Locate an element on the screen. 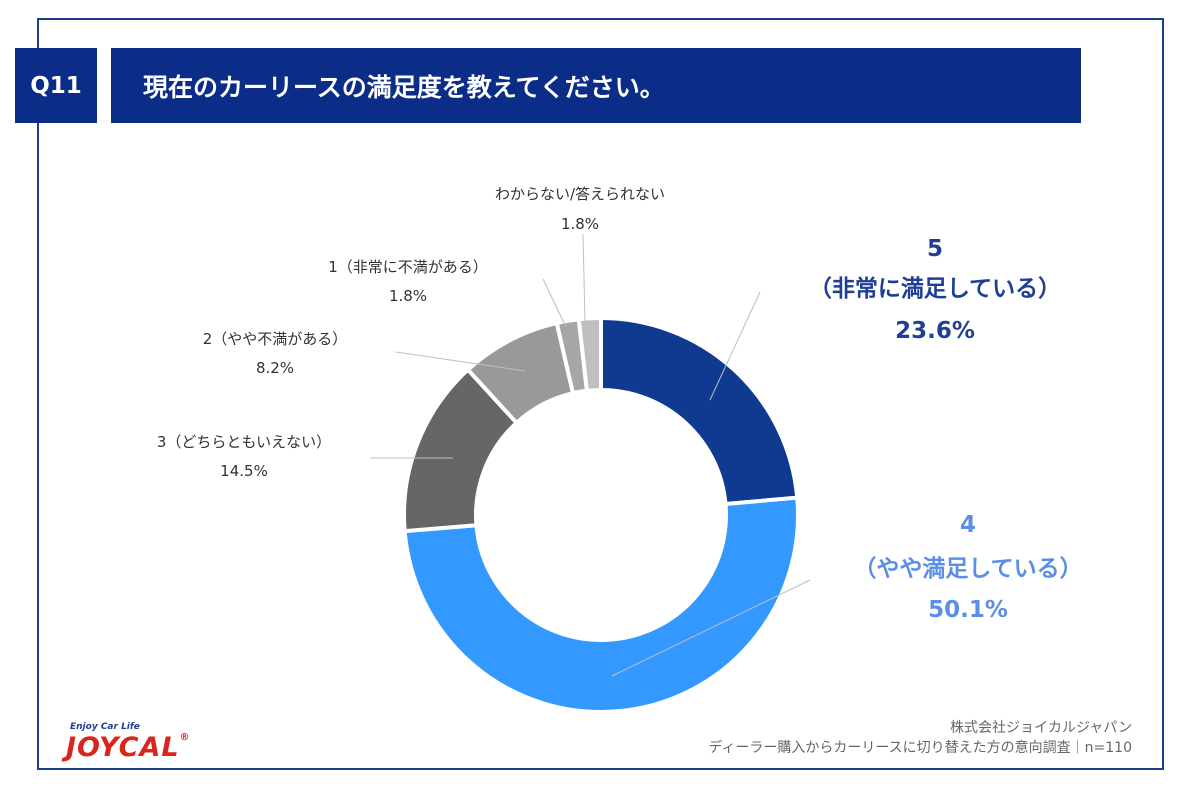 The height and width of the screenshot is (790, 1200). label-4: 4 （やや満足している） 50.1% is located at coordinates (967, 567).